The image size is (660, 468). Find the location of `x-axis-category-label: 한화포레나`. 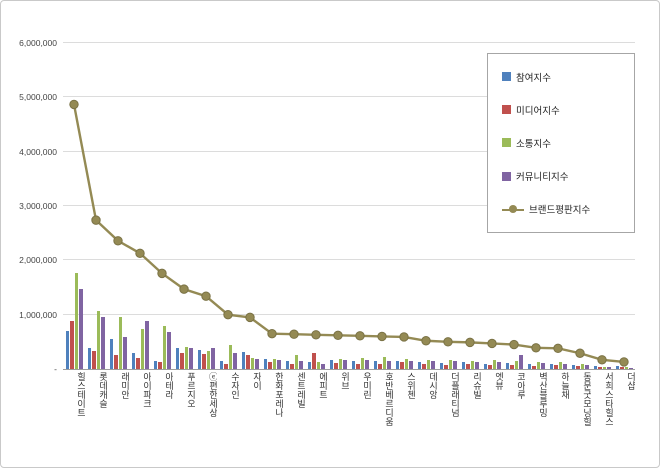

x-axis-category-label: 한화포레나 is located at coordinates (278, 394).